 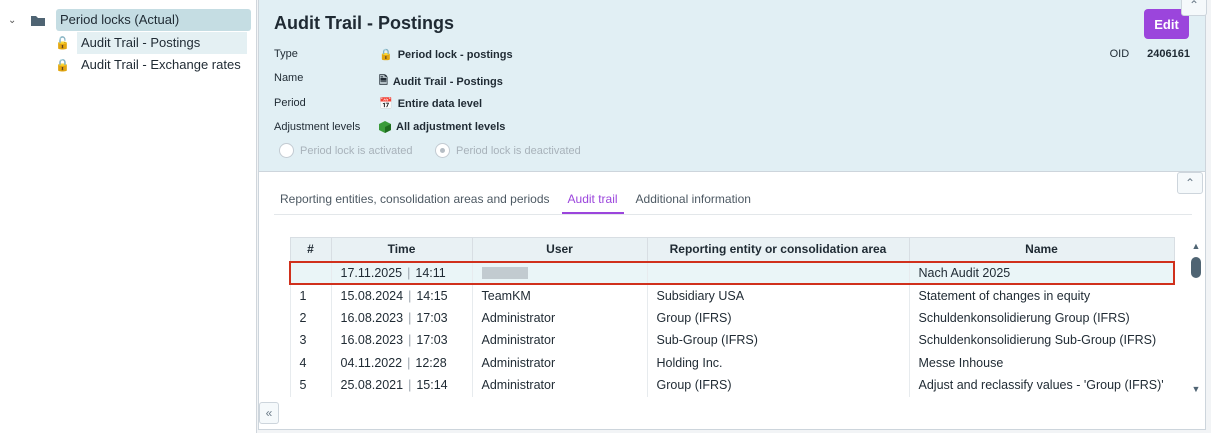 I want to click on prop-value-type: 🔒 Period lock - postings, so click(x=446, y=55).